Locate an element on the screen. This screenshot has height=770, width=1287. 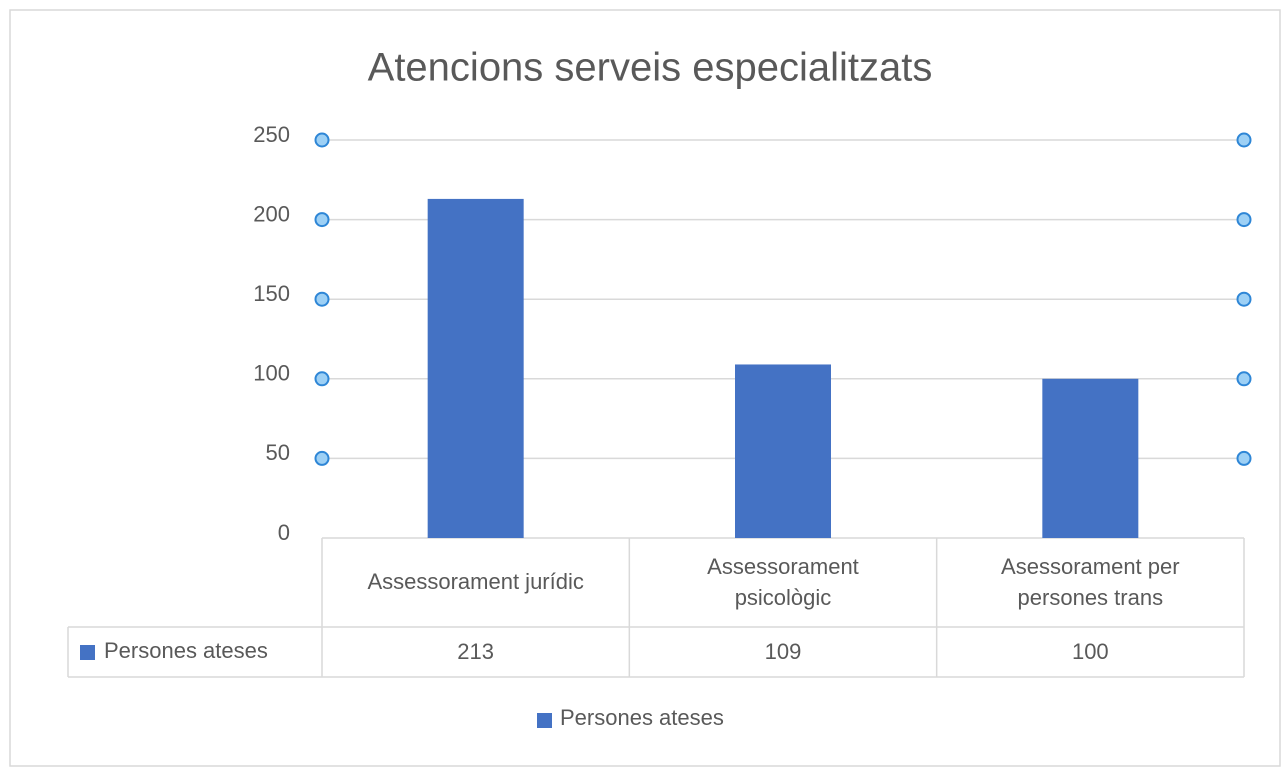
legend-key is located at coordinates (544, 720).